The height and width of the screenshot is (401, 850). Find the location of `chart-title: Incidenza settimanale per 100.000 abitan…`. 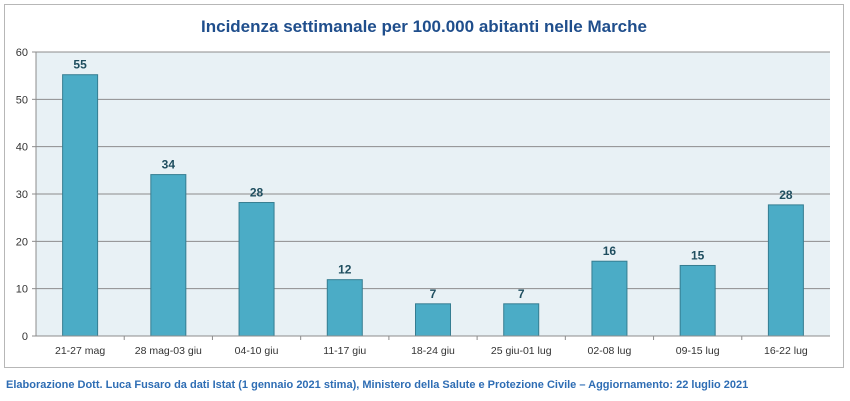

chart-title: Incidenza settimanale per 100.000 abitan… is located at coordinates (424, 26).